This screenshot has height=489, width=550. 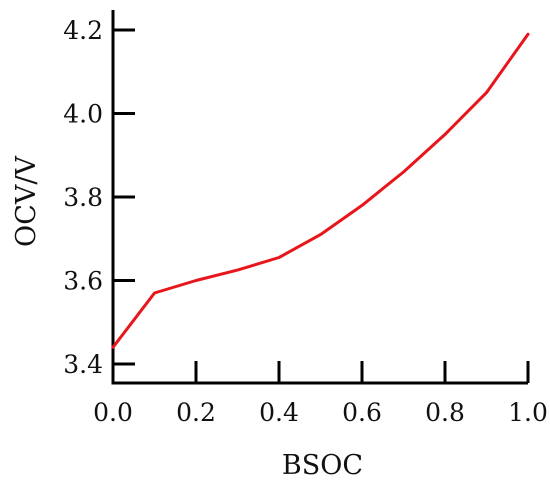 What do you see at coordinates (83, 197) in the screenshot?
I see `y-tick-label: 3.8` at bounding box center [83, 197].